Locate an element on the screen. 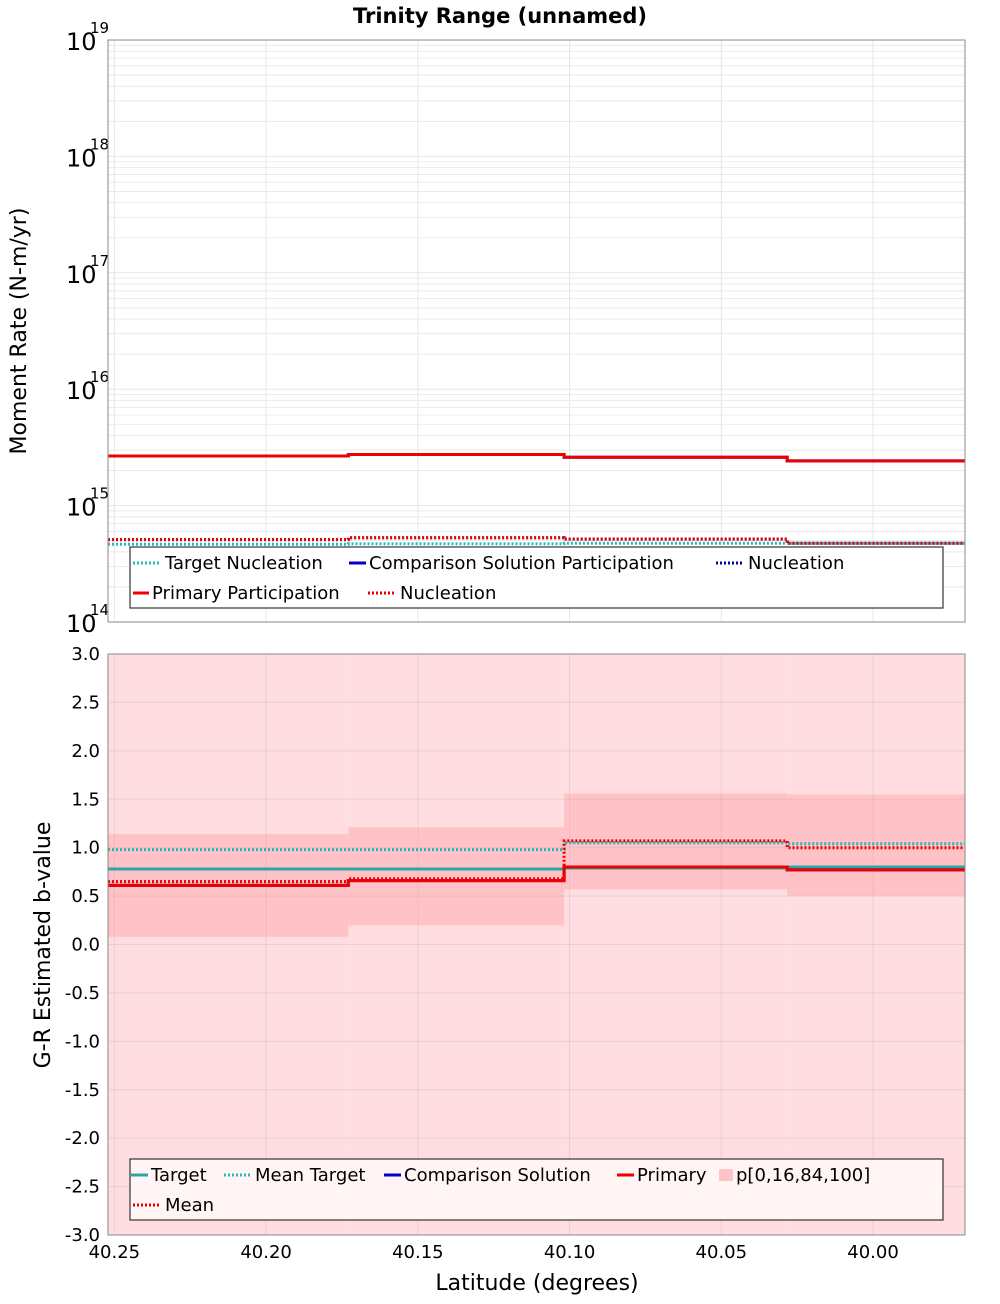  bottom-series-mean is located at coordinates (536, 861).